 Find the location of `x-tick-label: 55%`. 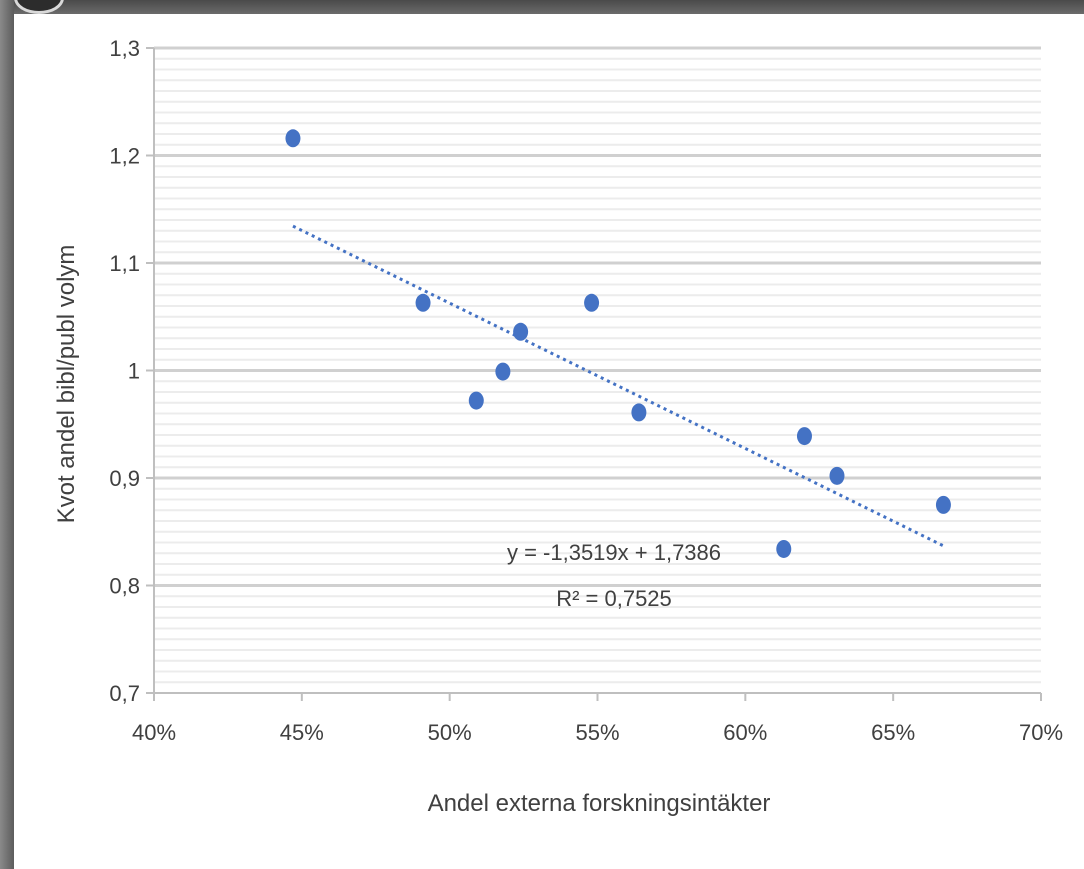

x-tick-label: 55% is located at coordinates (597, 732).